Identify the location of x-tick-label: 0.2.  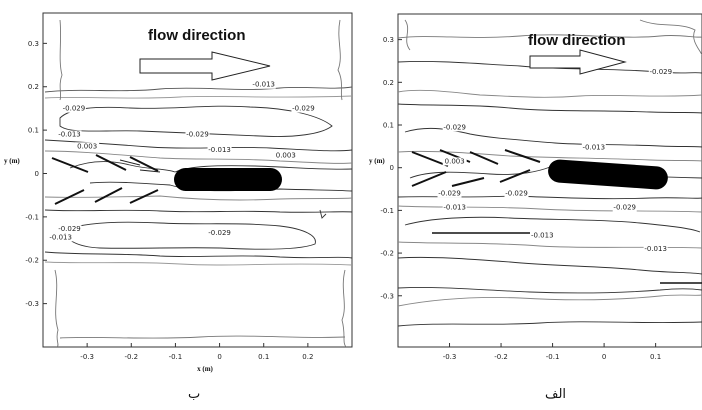
(307, 357).